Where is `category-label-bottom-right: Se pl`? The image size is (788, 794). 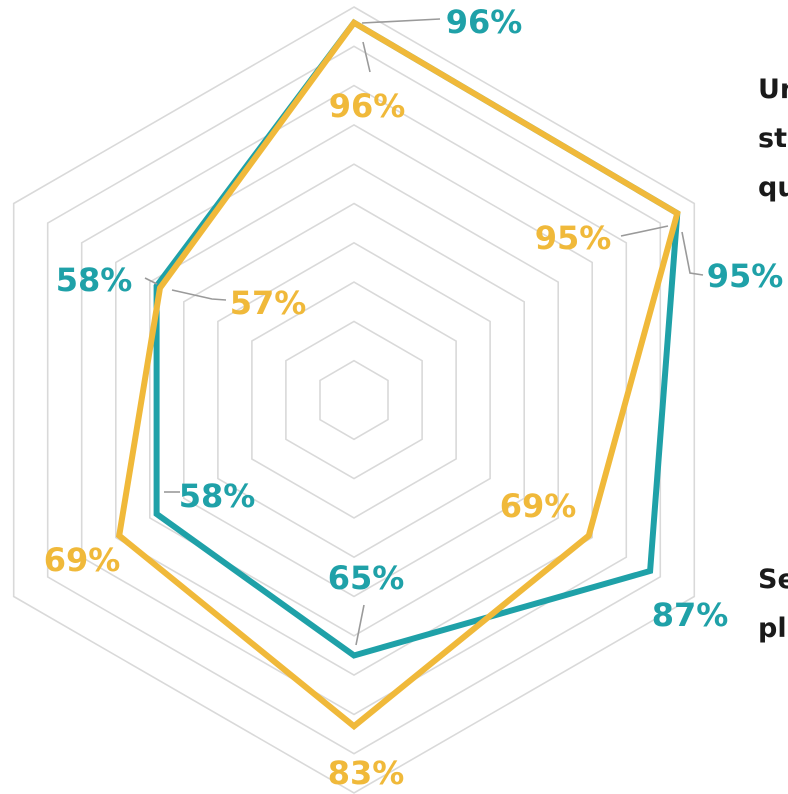
category-label-bottom-right: Se pl is located at coordinates (773, 604).